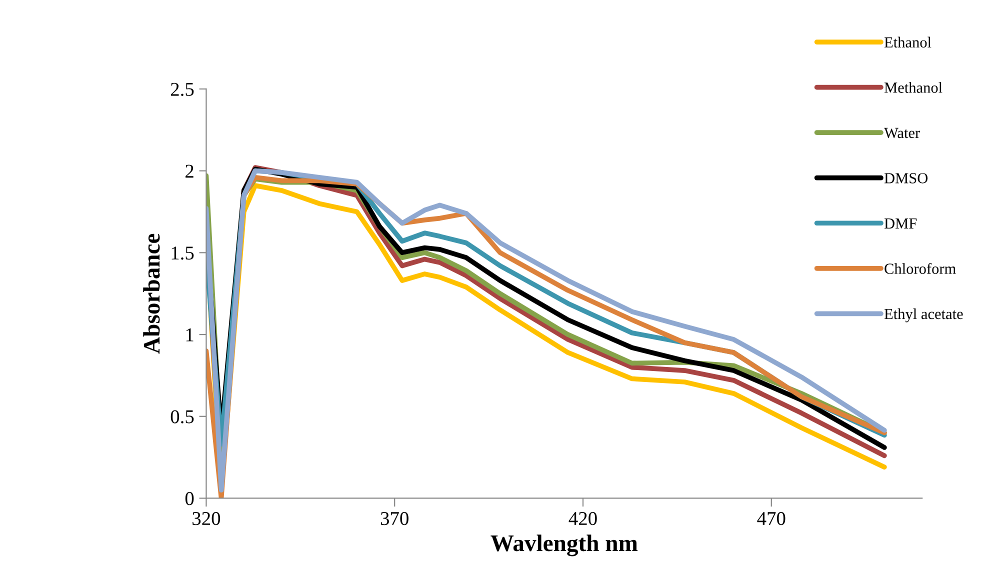 The height and width of the screenshot is (574, 982). Describe the element at coordinates (190, 171) in the screenshot. I see `y-tick-label: 2` at that location.